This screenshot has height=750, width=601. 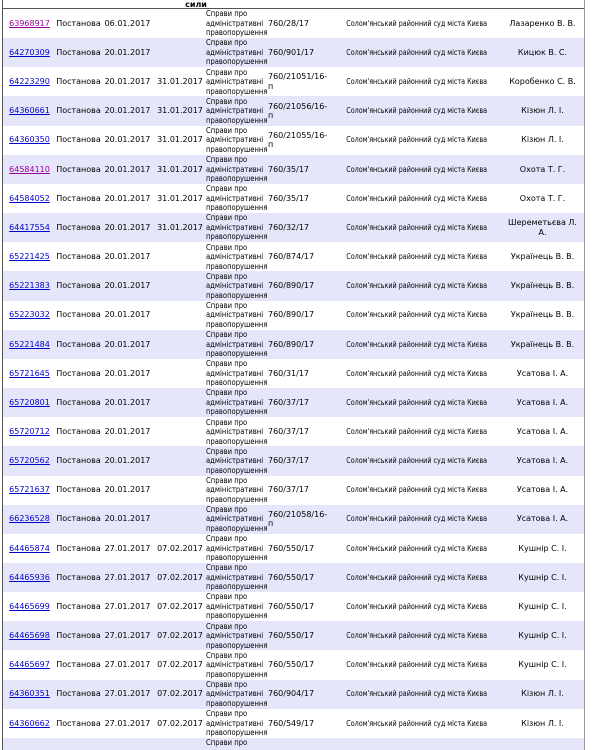 I want to click on decision-link: 64417554, so click(x=29, y=227).